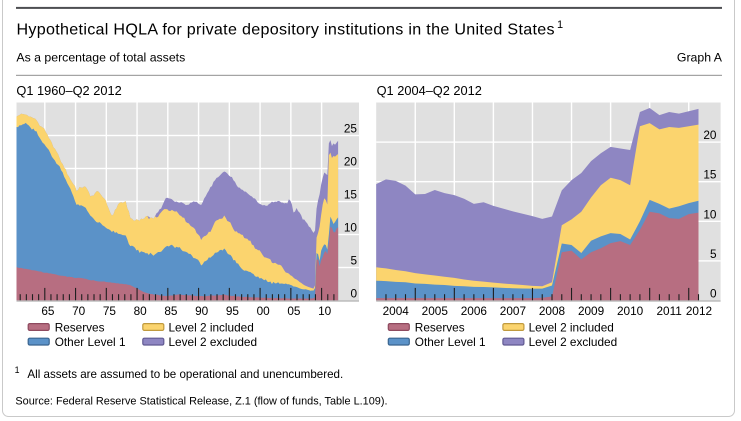  What do you see at coordinates (171, 311) in the screenshot?
I see `svg-text: 85` at bounding box center [171, 311].